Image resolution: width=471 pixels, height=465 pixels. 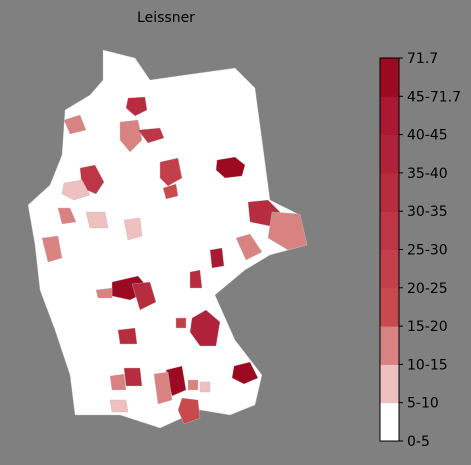 I want to click on colorbar-label: 30-35, so click(x=427, y=212).